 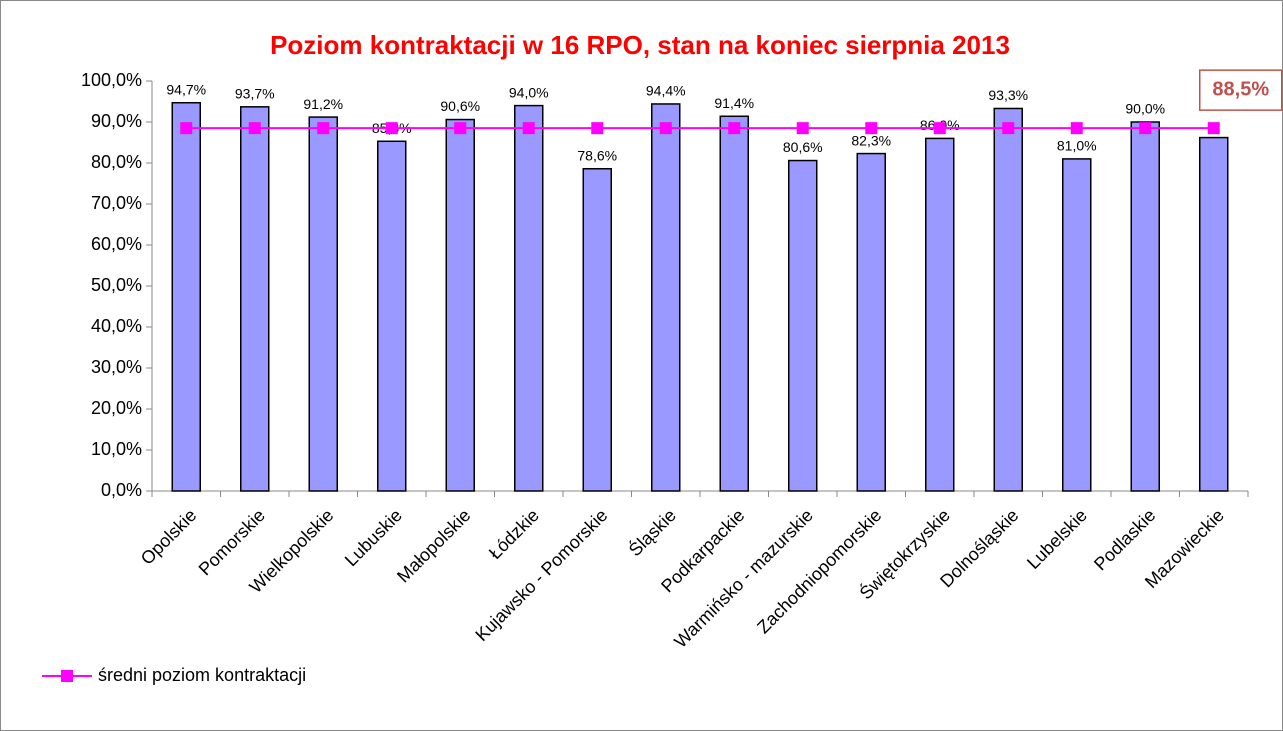 What do you see at coordinates (202, 675) in the screenshot?
I see `legend-label: średni poziom kontraktacji` at bounding box center [202, 675].